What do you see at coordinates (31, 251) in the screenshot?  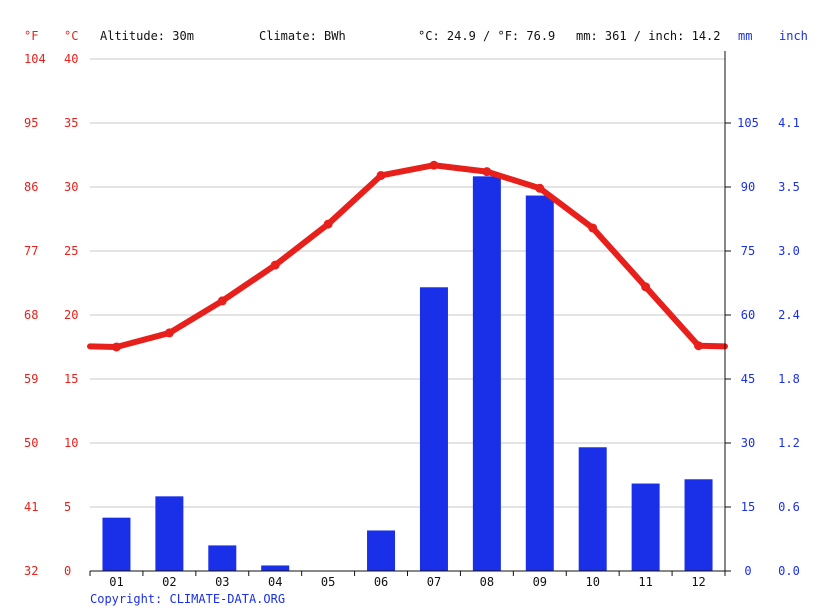 I see `fahrenheit-tick-label: 77` at bounding box center [31, 251].